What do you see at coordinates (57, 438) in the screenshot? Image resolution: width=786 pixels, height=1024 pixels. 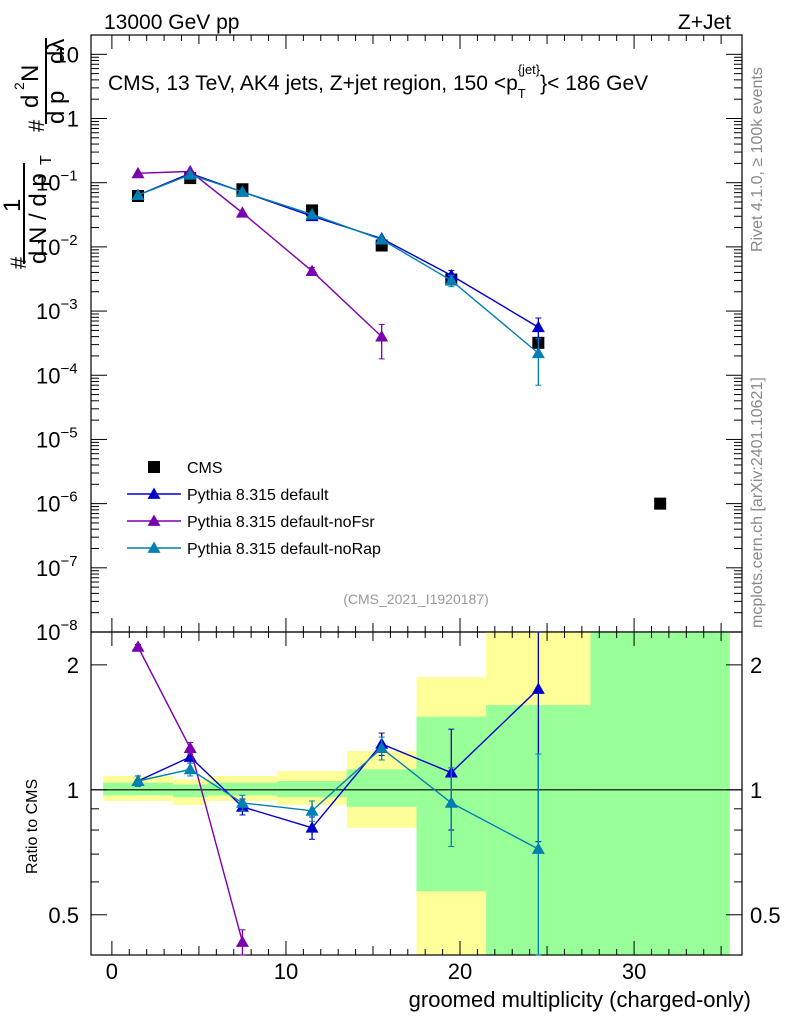 I see `y-tick-label: 10⁻⁵` at bounding box center [57, 438].